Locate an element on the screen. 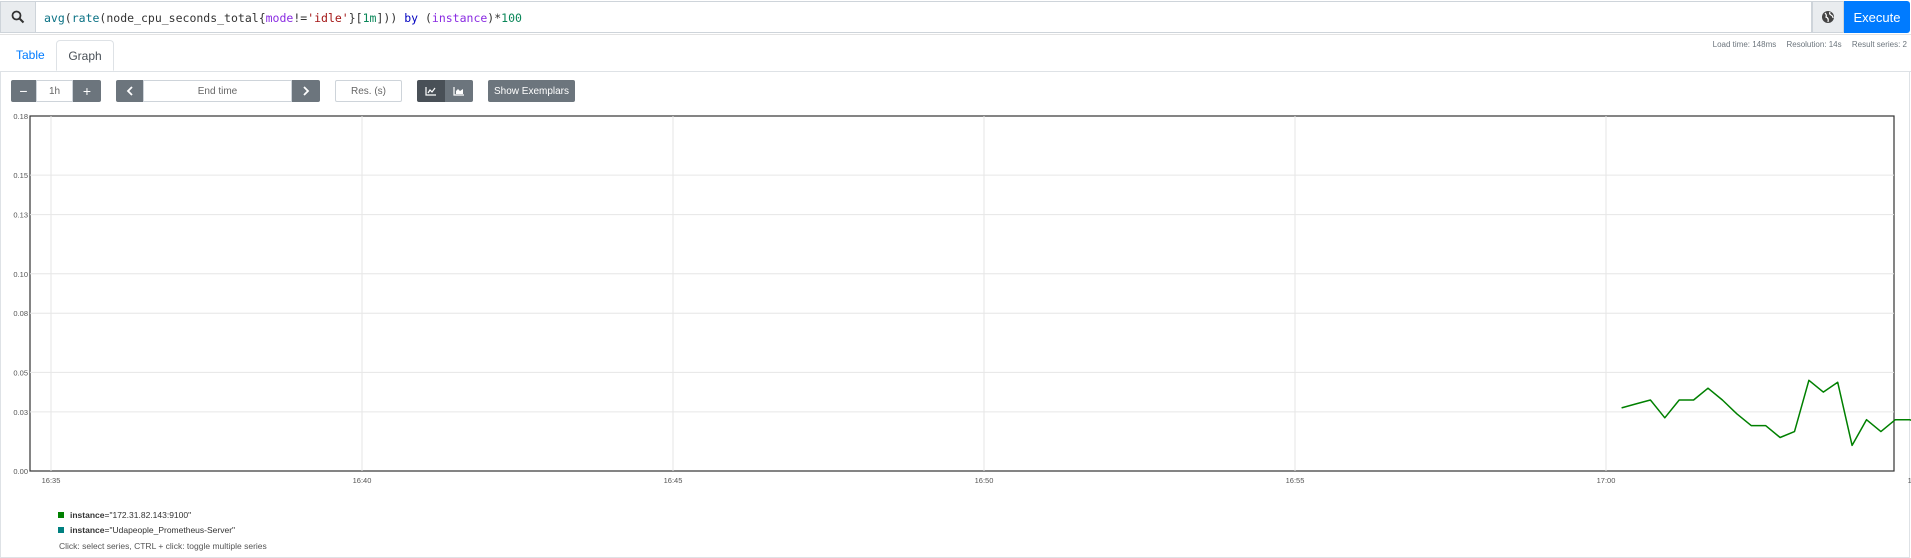  x-tick-label: 16:40 is located at coordinates (362, 480).